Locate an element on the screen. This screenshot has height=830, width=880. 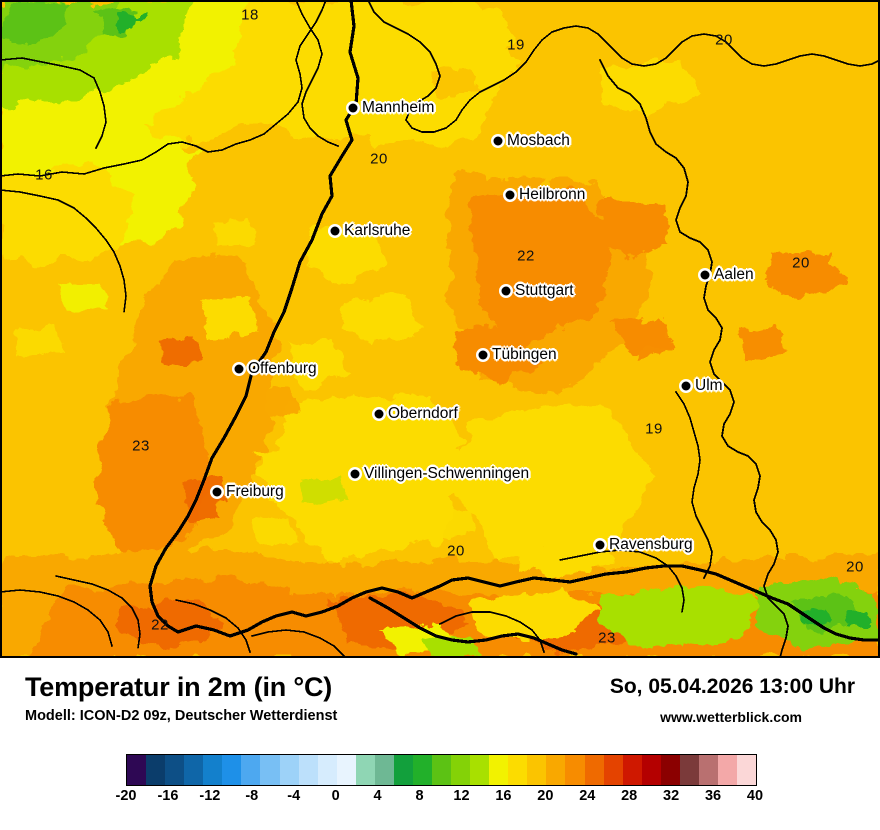
colorbar-tick-label: 24 is located at coordinates (587, 796).